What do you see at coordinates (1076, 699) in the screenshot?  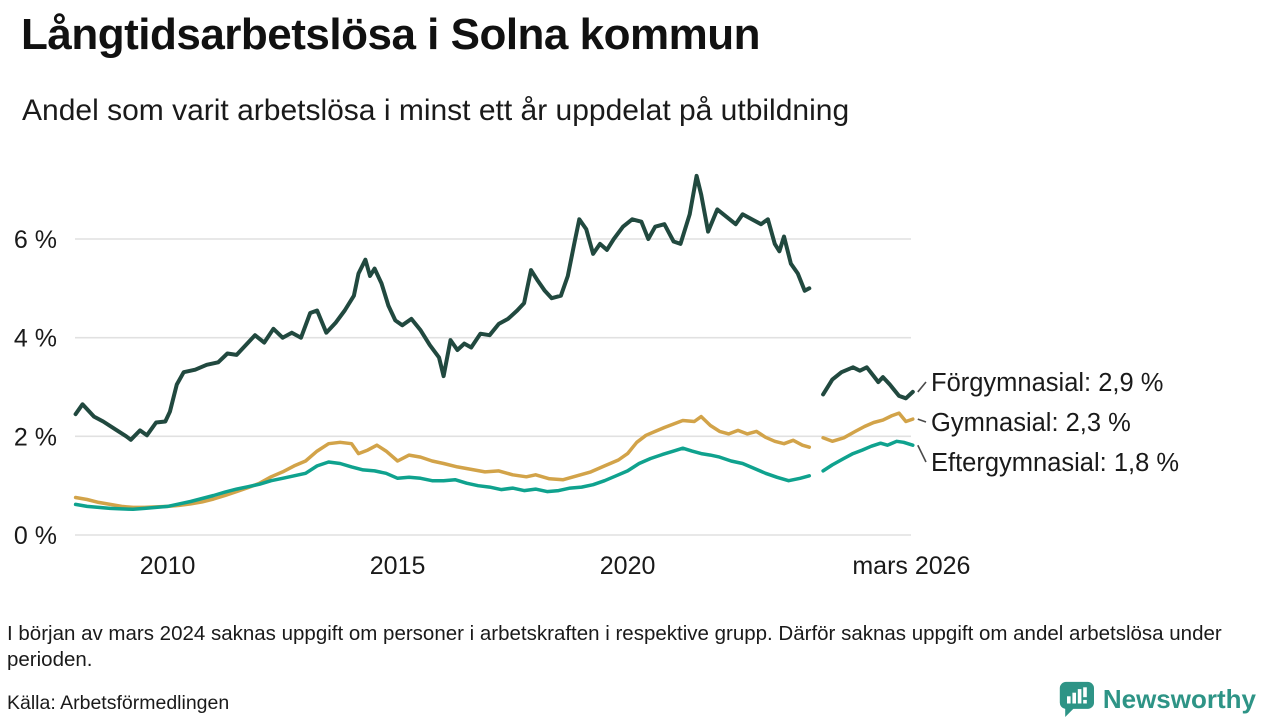 I see `newsworthy-bars-icon` at bounding box center [1076, 699].